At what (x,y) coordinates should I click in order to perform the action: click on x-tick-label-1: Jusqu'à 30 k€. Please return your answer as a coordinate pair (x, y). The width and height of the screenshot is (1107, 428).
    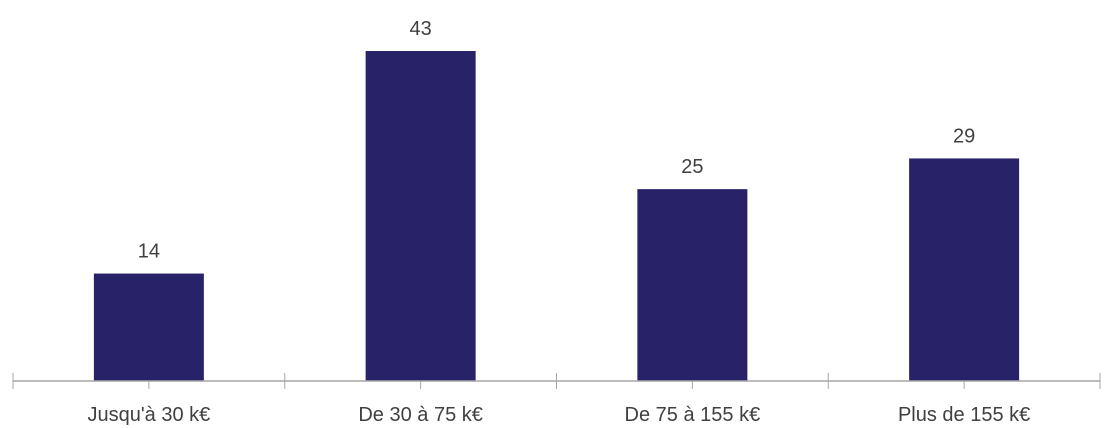
    Looking at the image, I should click on (148, 415).